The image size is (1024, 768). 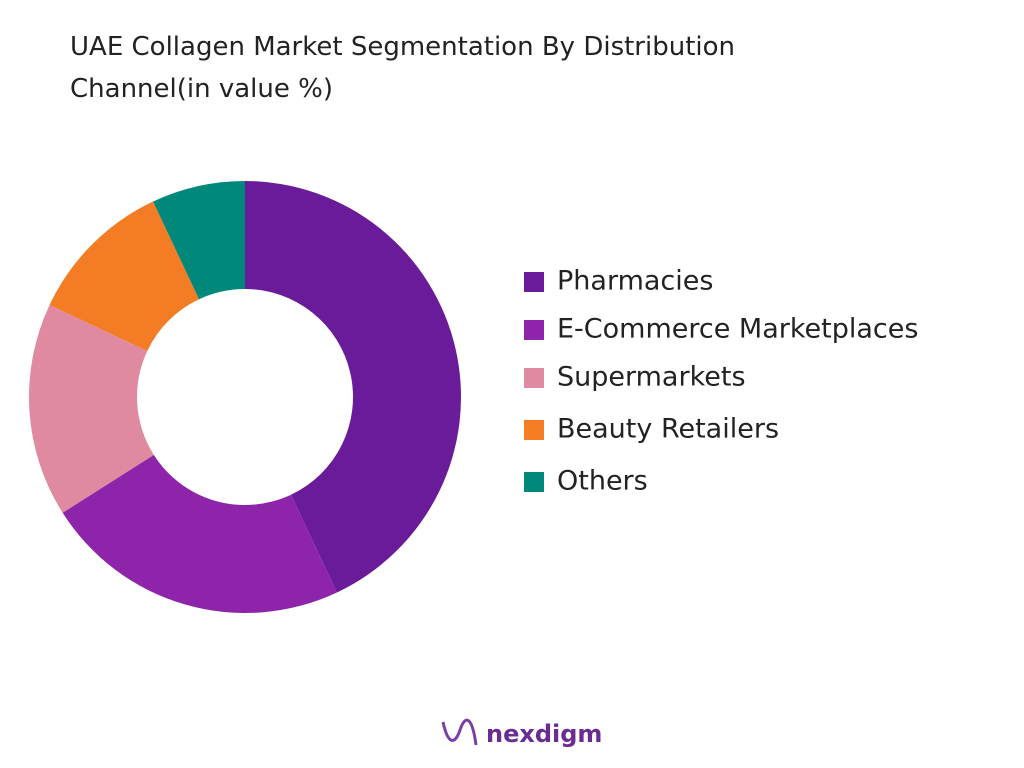 What do you see at coordinates (635, 281) in the screenshot?
I see `legend-label: Pharmacies` at bounding box center [635, 281].